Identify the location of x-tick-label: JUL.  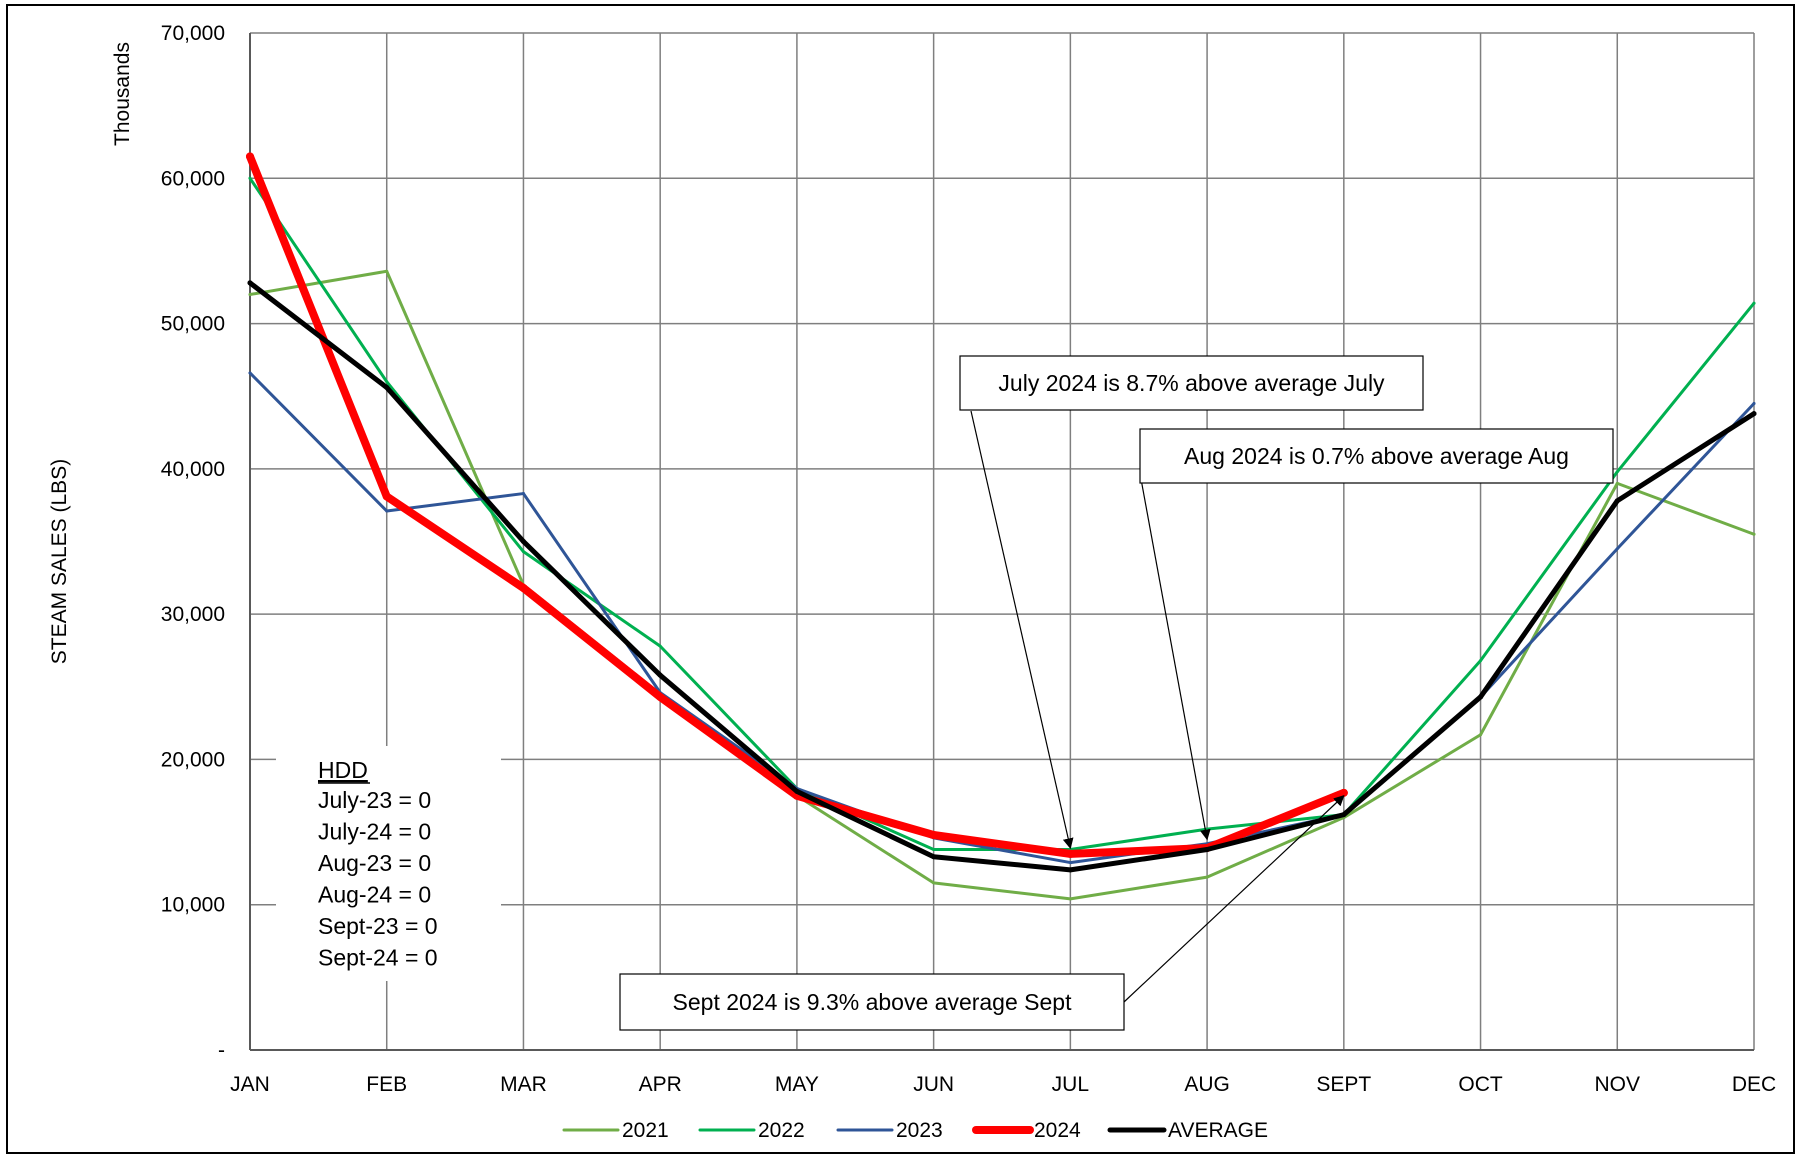
(1070, 1084).